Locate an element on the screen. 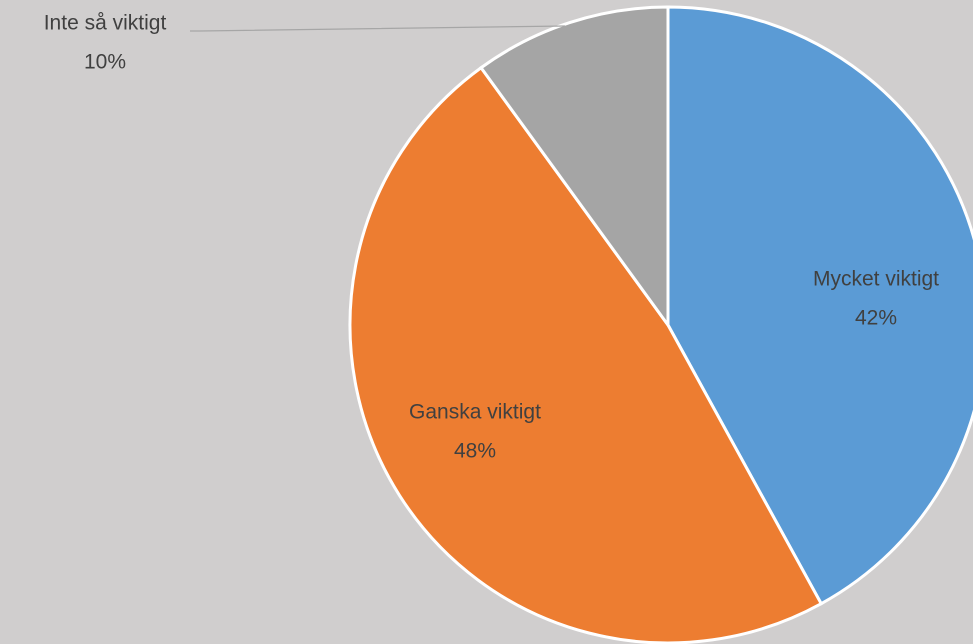 The image size is (973, 644). slice-value-label: 10% is located at coordinates (105, 62).